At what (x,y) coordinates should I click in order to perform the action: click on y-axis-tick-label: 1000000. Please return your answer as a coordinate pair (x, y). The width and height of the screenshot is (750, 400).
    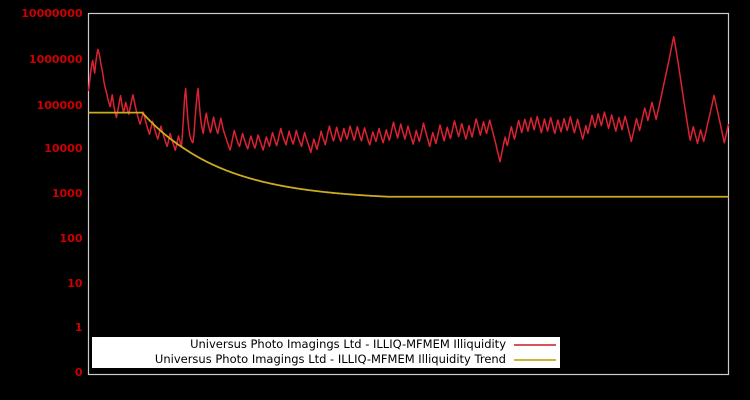
    Looking at the image, I should click on (55, 59).